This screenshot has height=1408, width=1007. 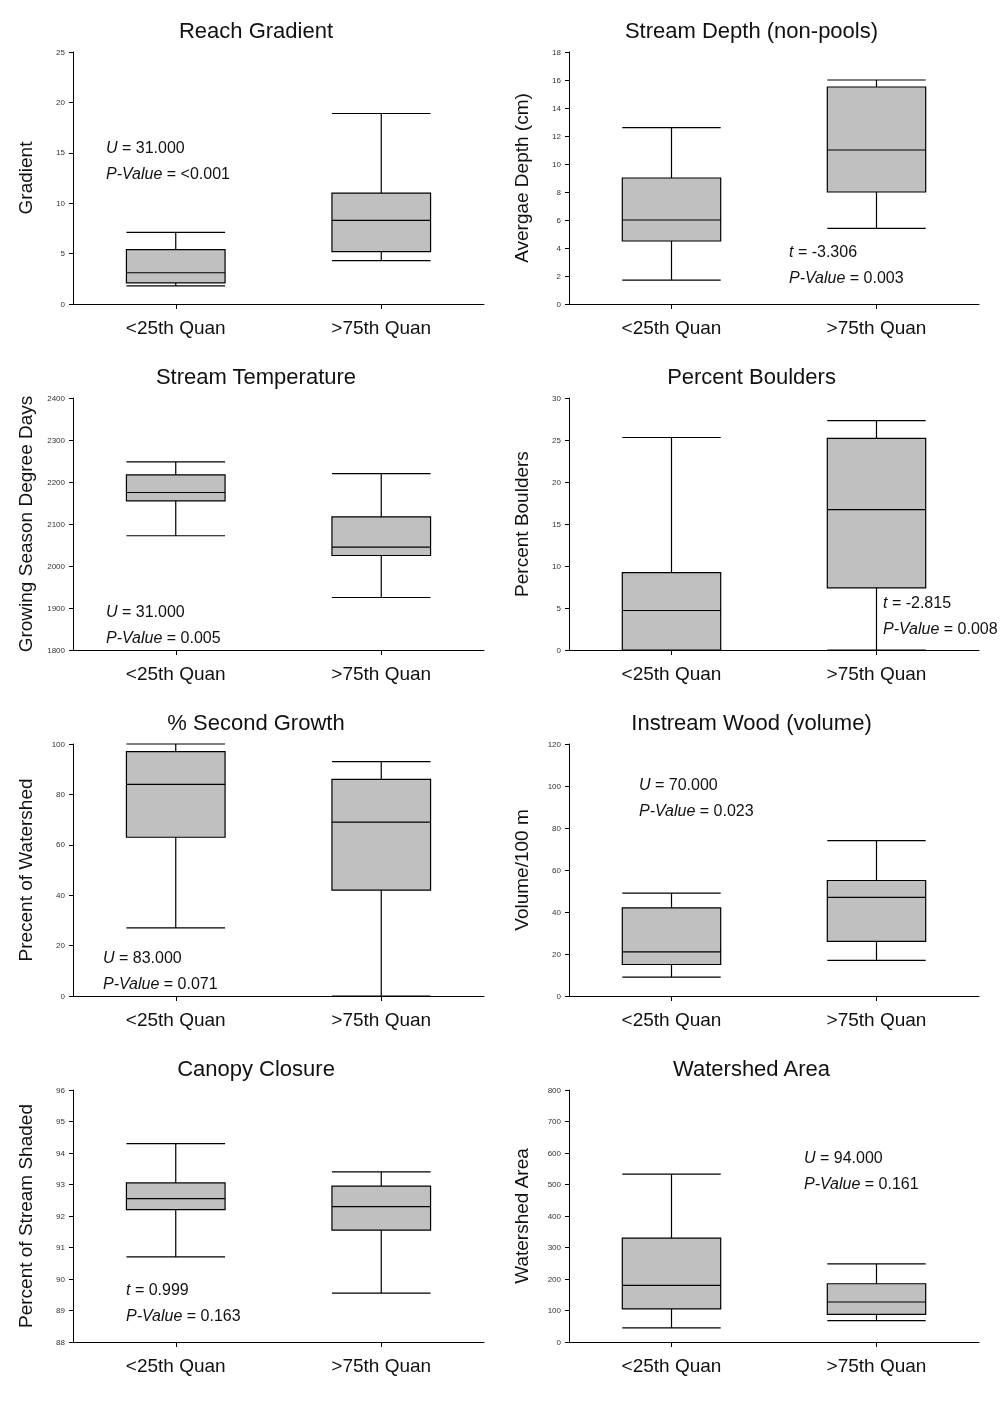 What do you see at coordinates (142, 957) in the screenshot?
I see `annotation: U = 83.000` at bounding box center [142, 957].